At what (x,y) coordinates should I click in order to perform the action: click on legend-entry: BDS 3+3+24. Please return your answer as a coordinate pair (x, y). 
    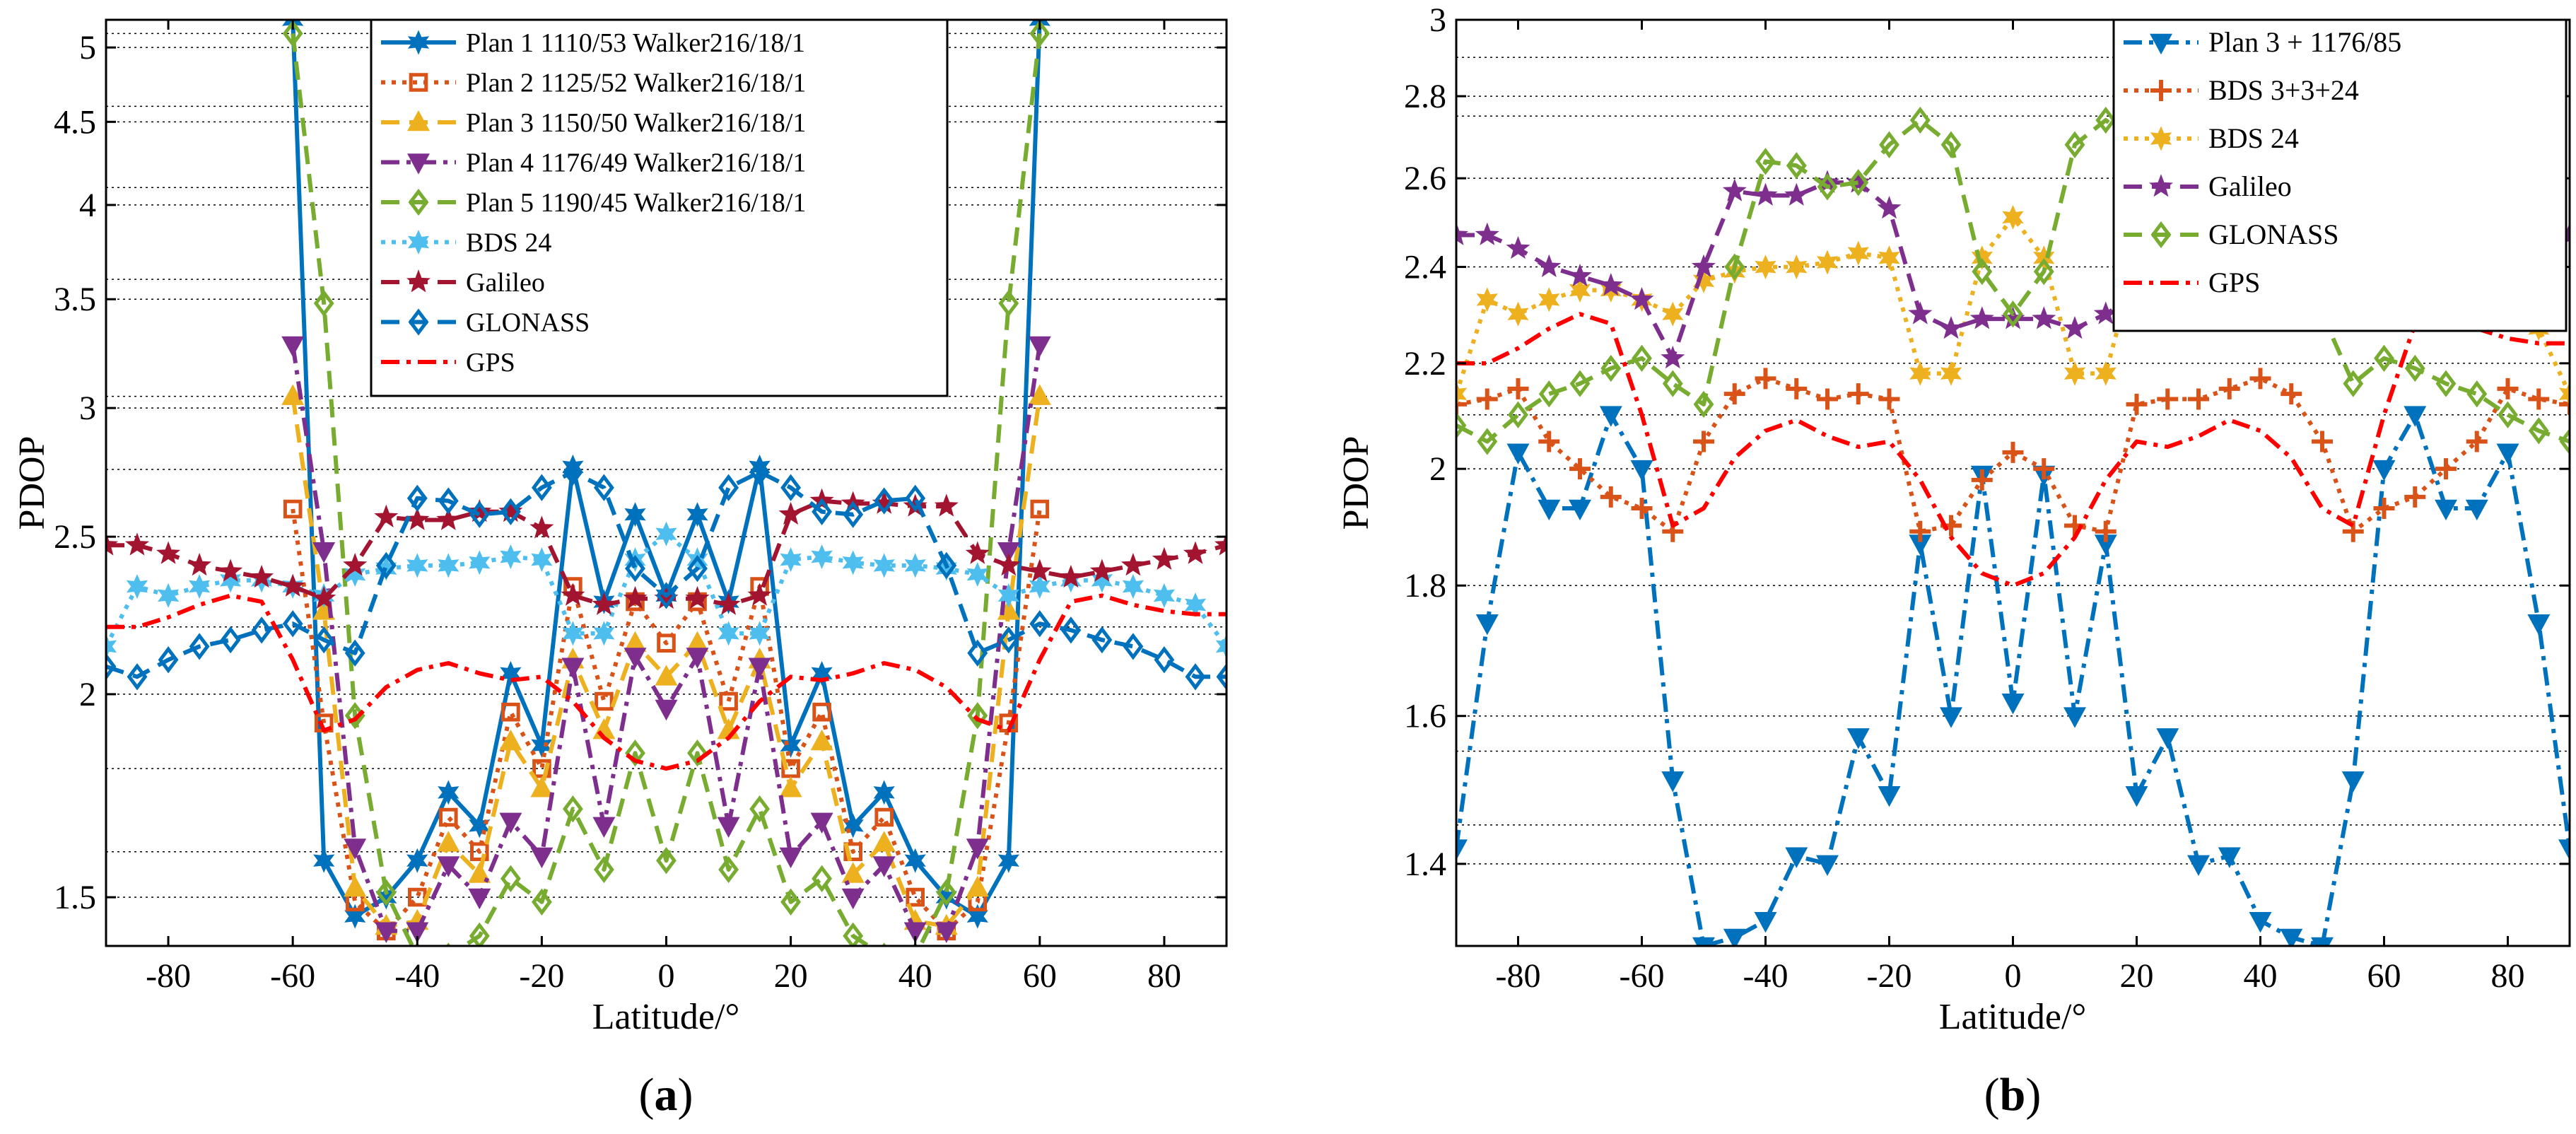
    Looking at the image, I should click on (2241, 90).